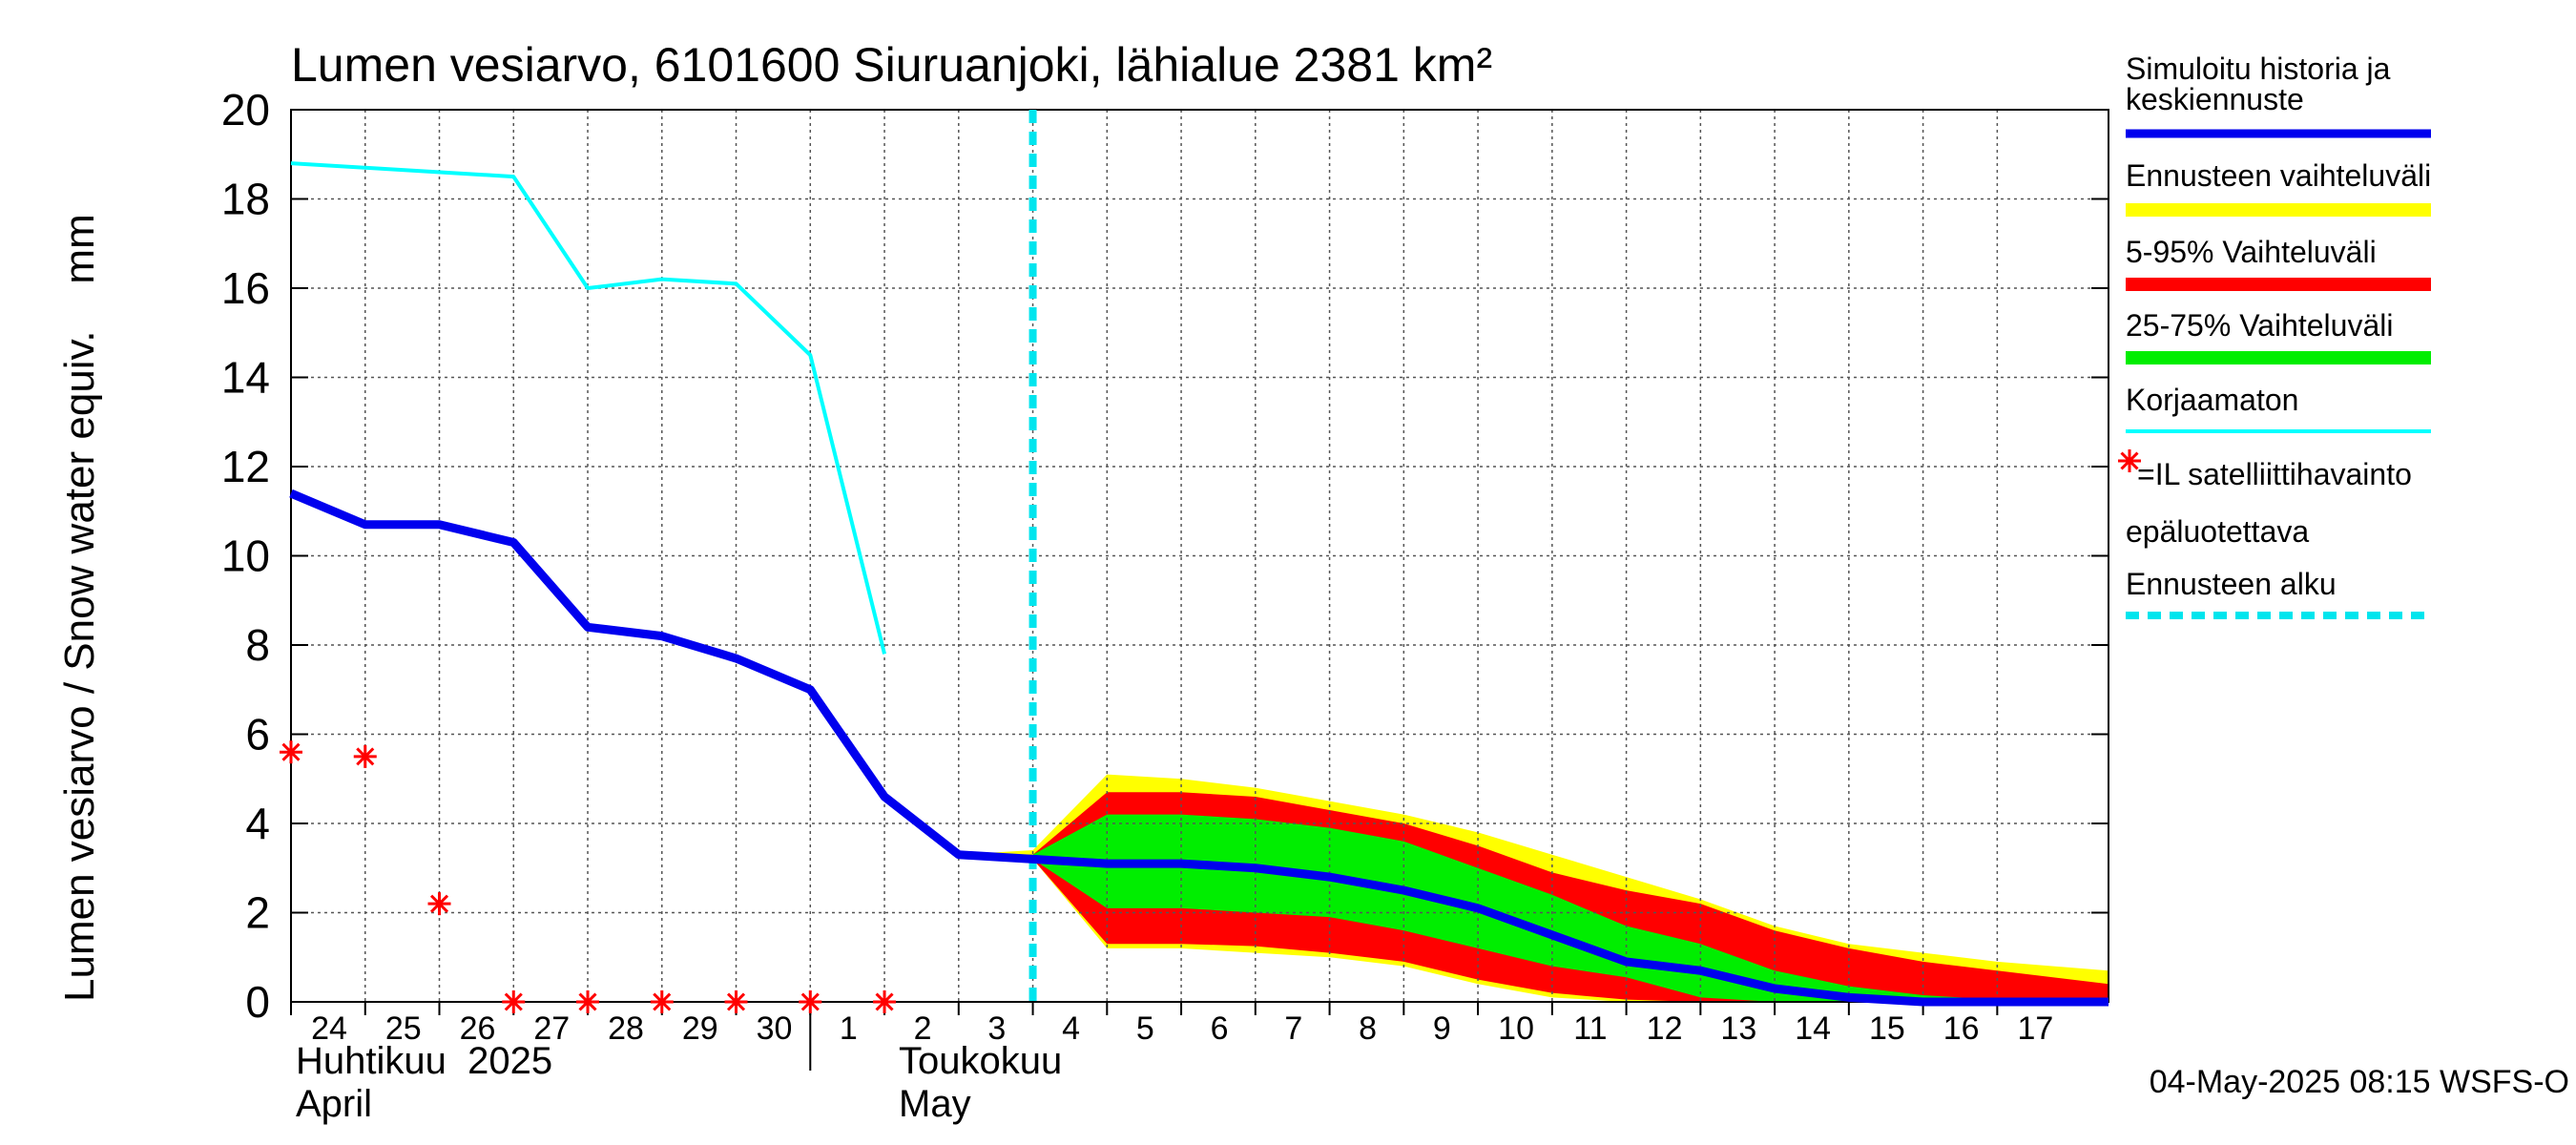  Describe the element at coordinates (245, 556) in the screenshot. I see `y-tick-label-5: 10` at that location.